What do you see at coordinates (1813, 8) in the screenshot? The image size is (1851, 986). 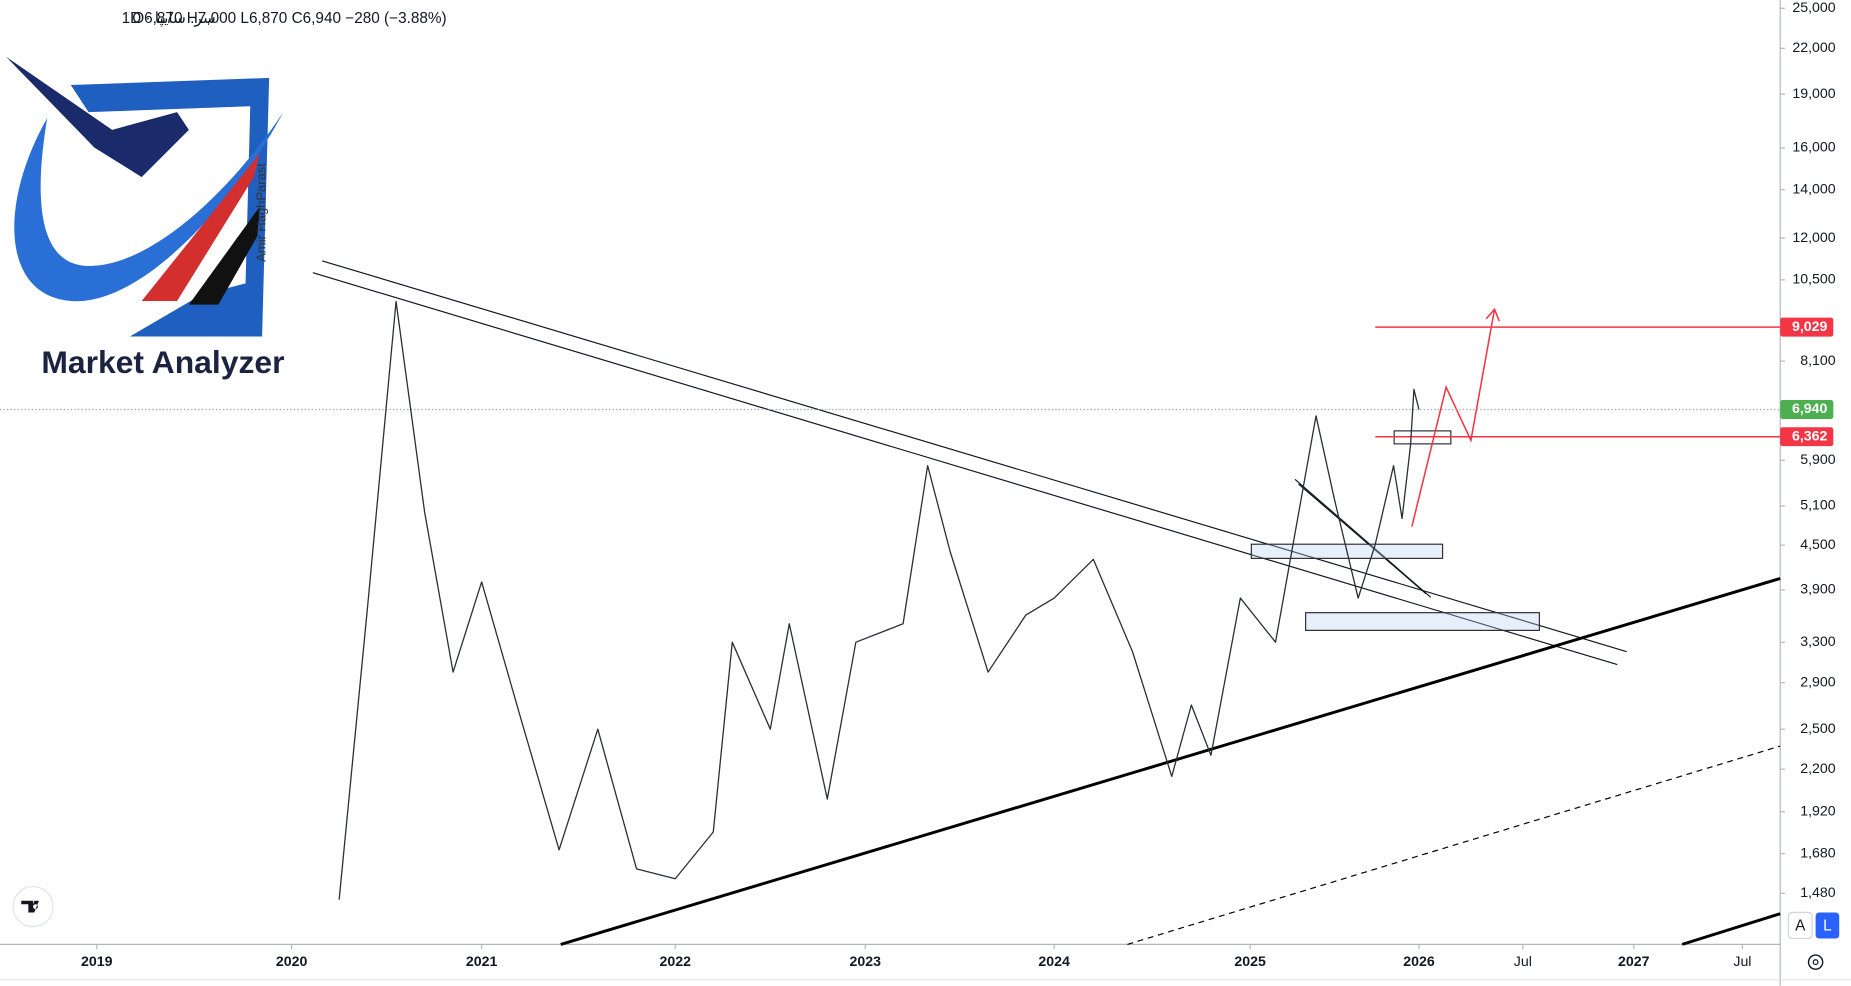 I see `y-tick-label: 25,000` at bounding box center [1813, 8].